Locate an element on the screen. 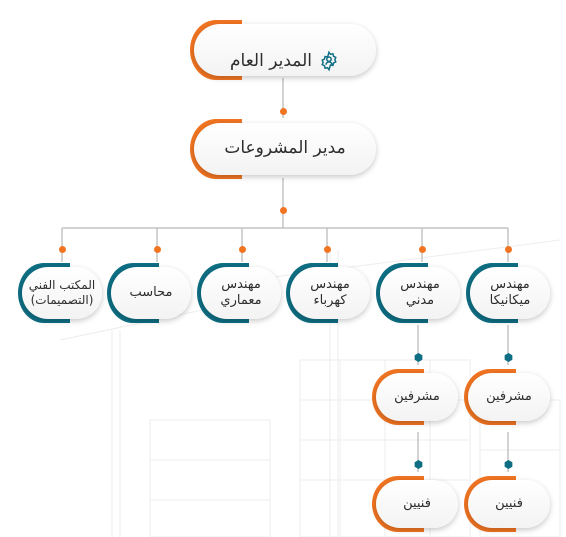 The image size is (566, 537). node-projects-manager: مدير المشروعات is located at coordinates (283, 149).